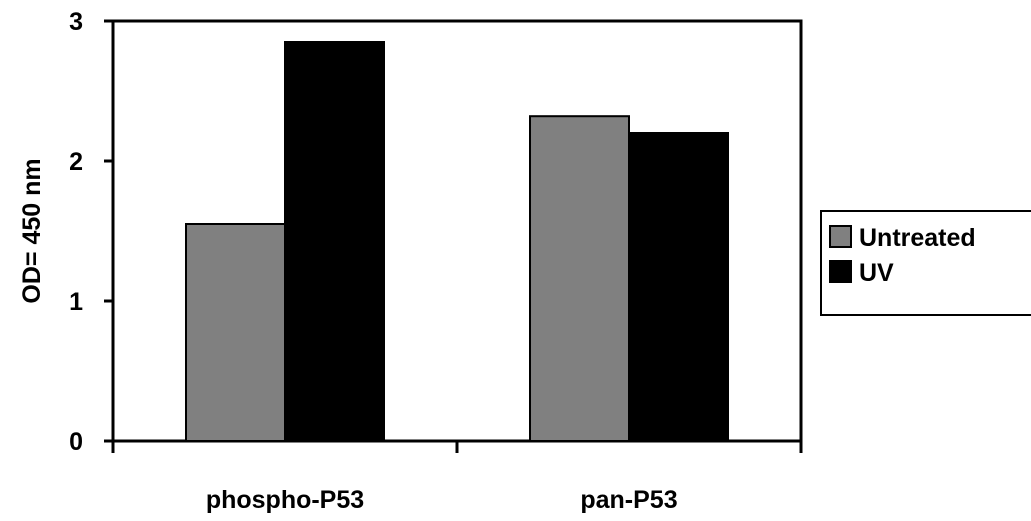 This screenshot has width=1031, height=521. Describe the element at coordinates (628, 500) in the screenshot. I see `x-category-label: pan-P53` at that location.